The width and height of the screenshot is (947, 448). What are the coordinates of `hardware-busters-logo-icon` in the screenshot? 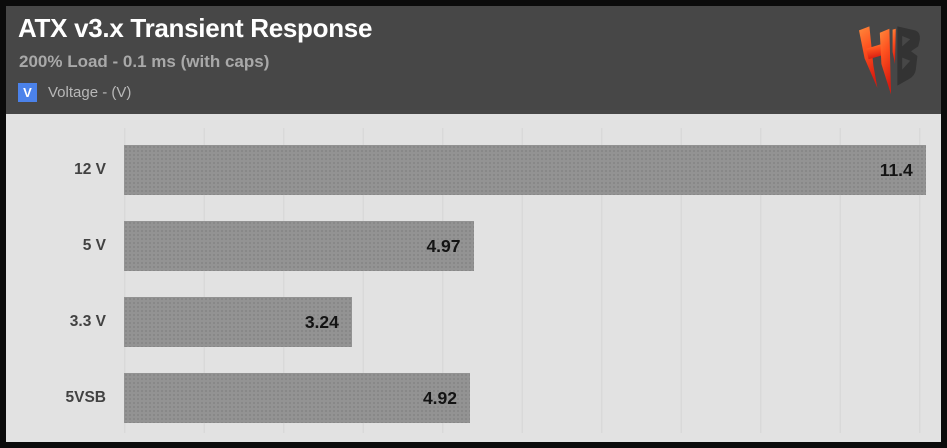 It's located at (889, 60).